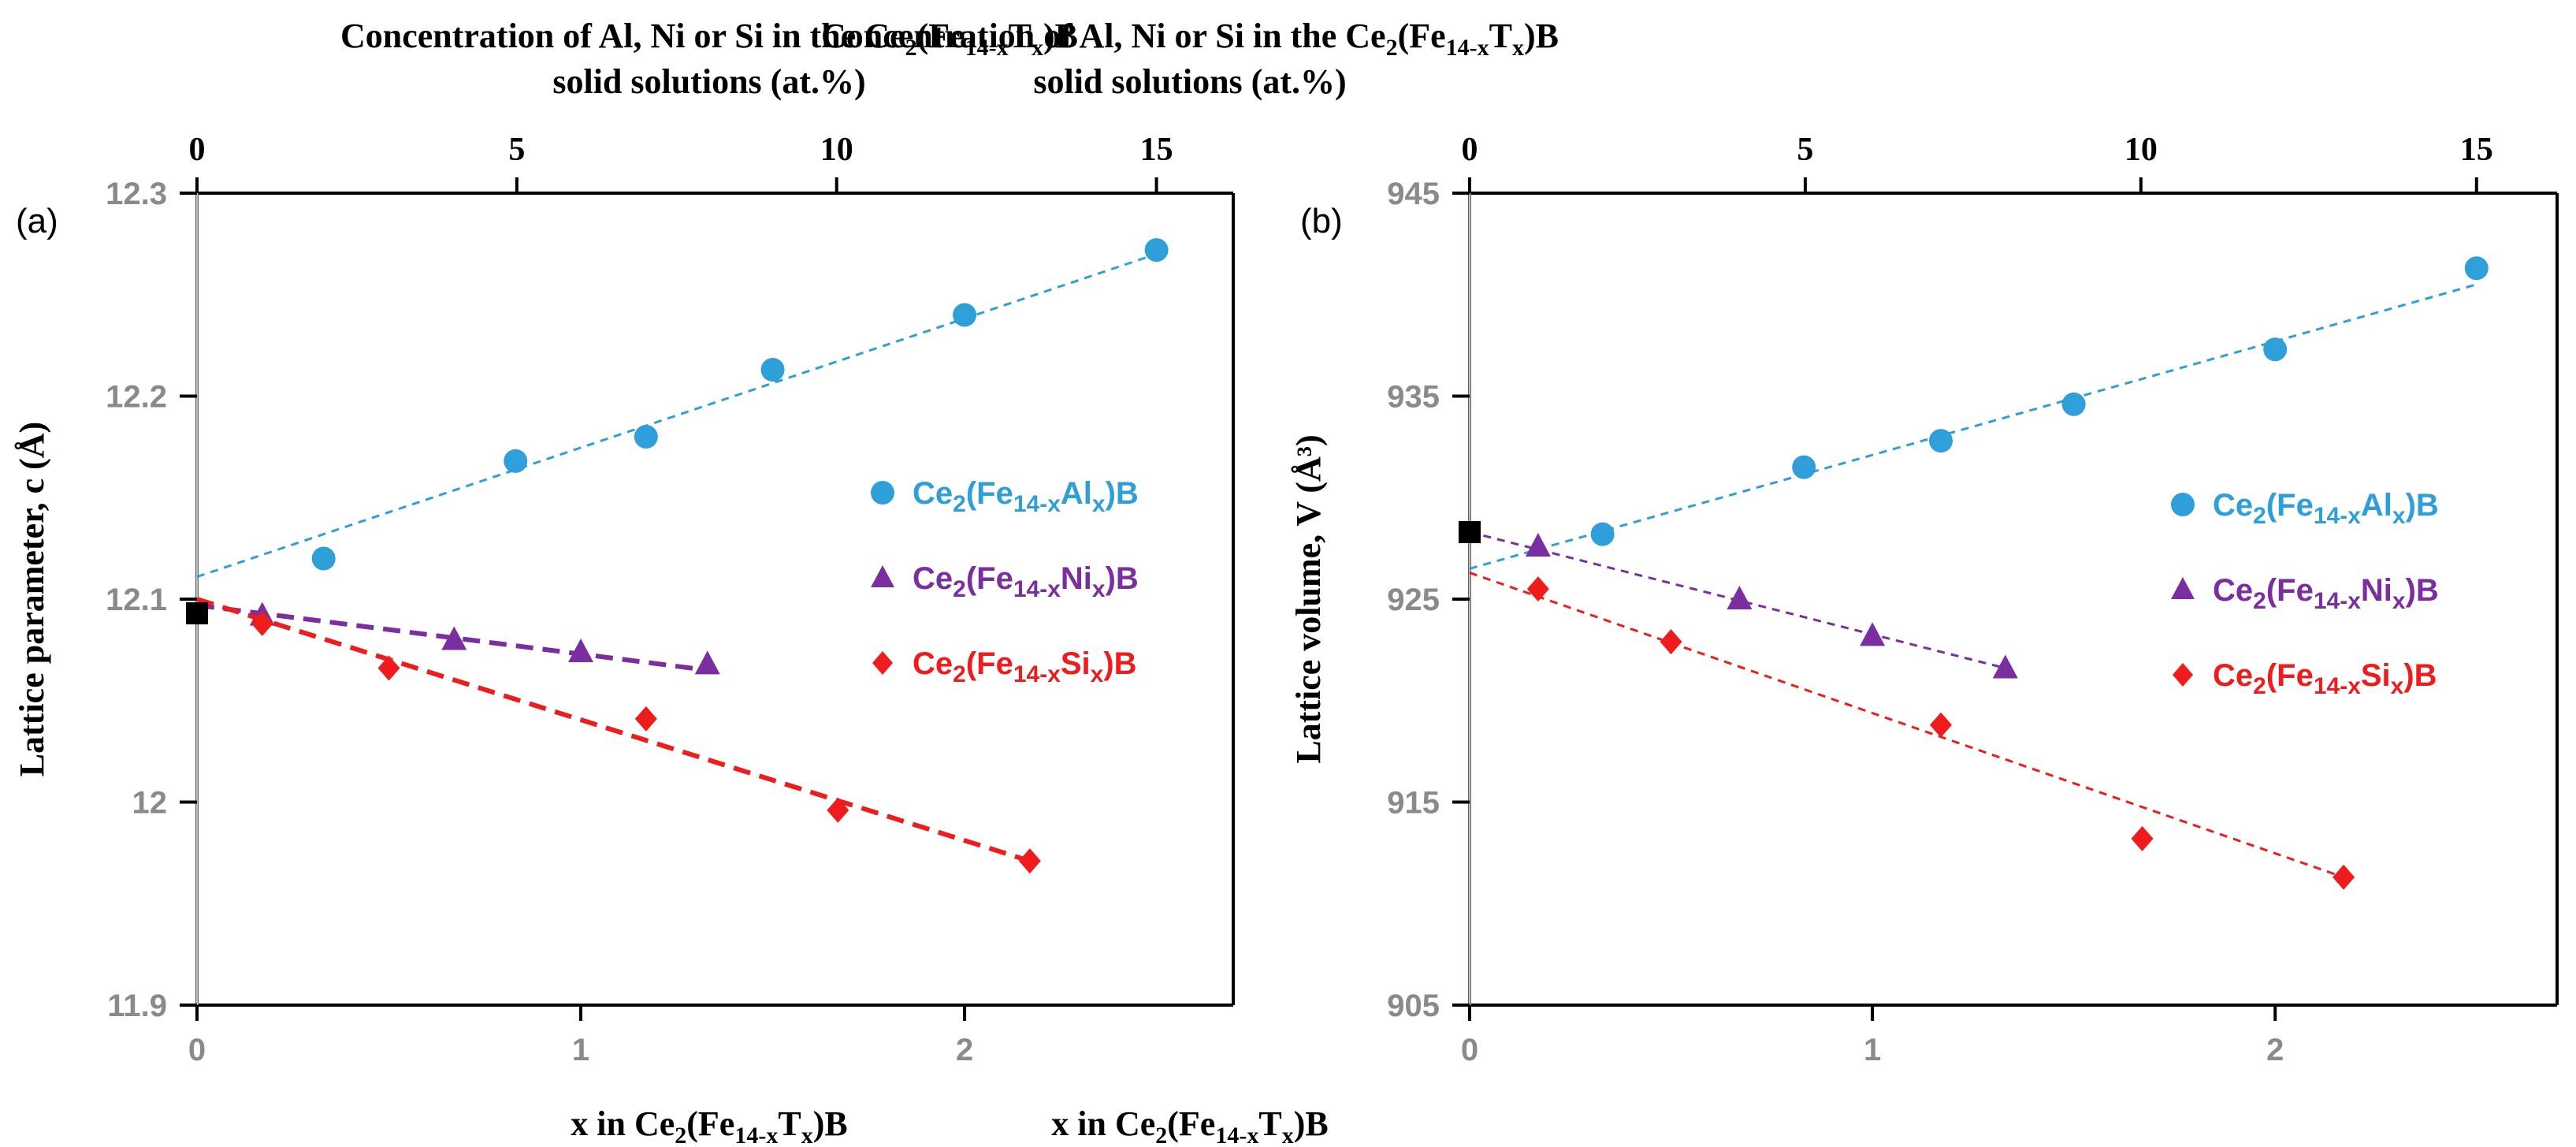 The width and height of the screenshot is (2576, 1147). Describe the element at coordinates (137, 1006) in the screenshot. I see `y-tick-label: 11.9` at that location.